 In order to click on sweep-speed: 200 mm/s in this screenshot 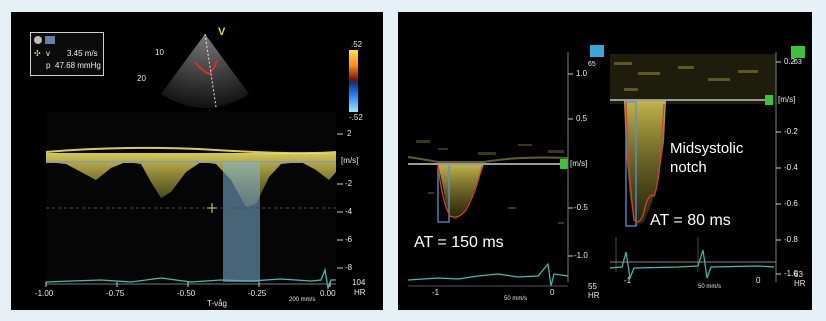, I will do `click(302, 300)`.